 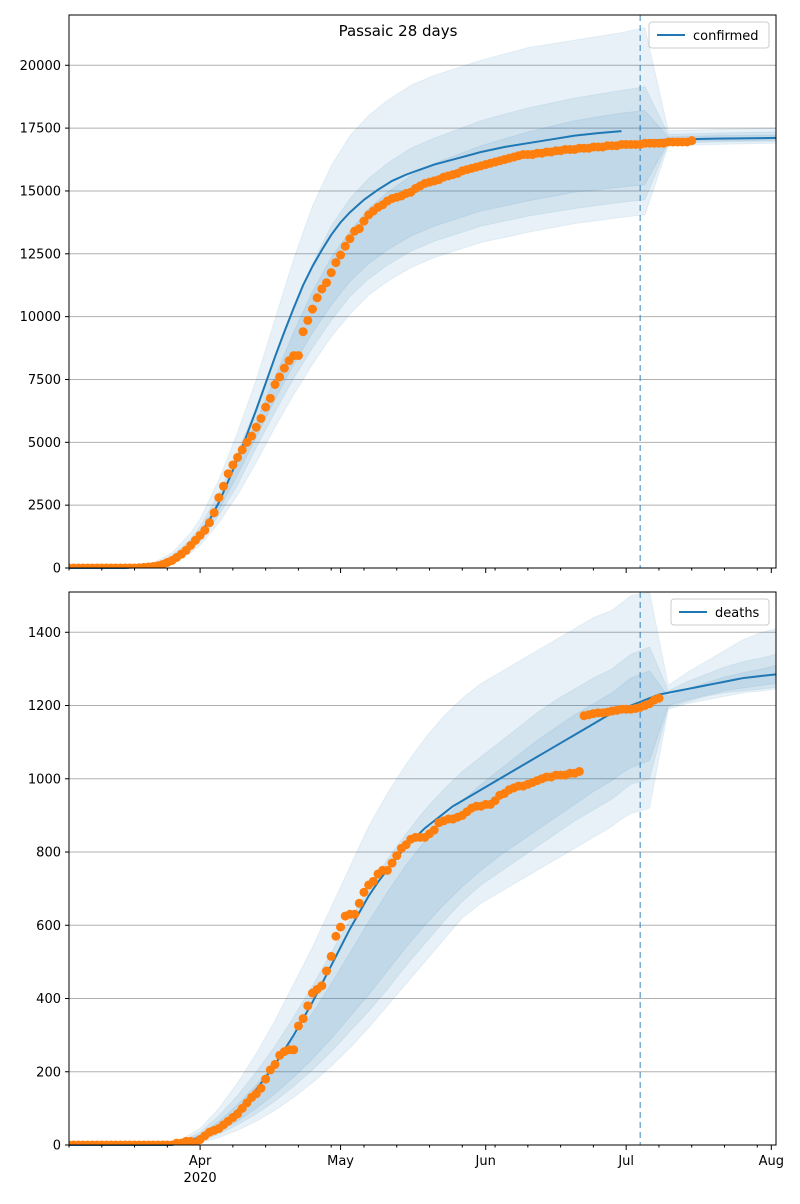 I want to click on y-tick-label: 17500, so click(x=40, y=129).